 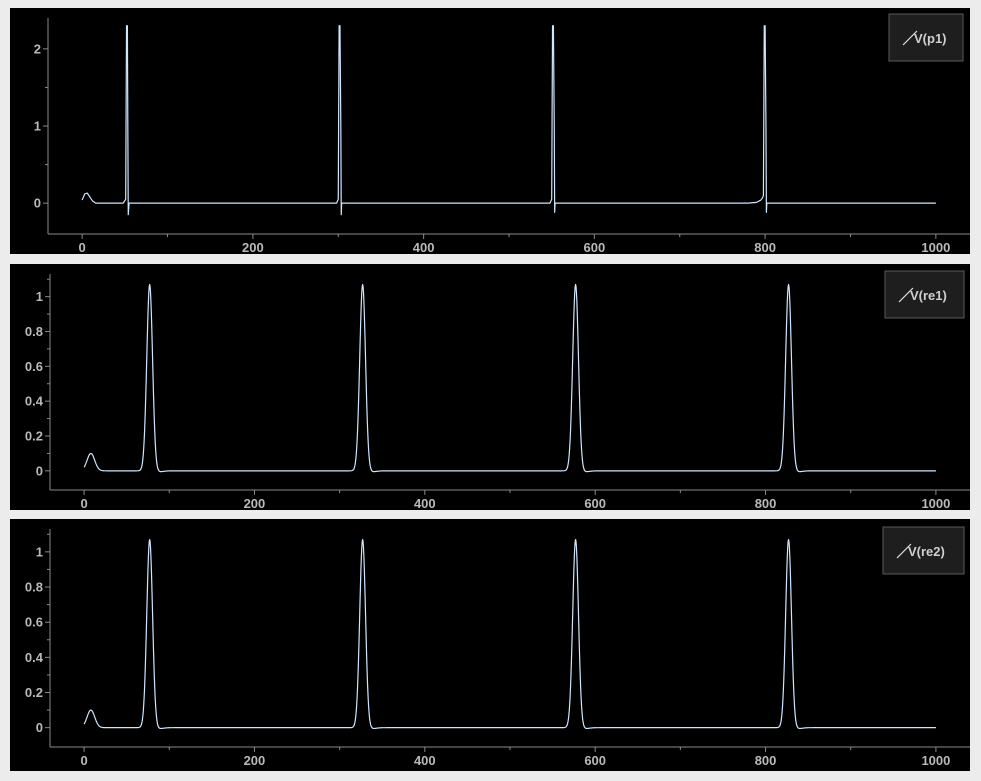 I want to click on legend-p1: V(p1), so click(x=926, y=37).